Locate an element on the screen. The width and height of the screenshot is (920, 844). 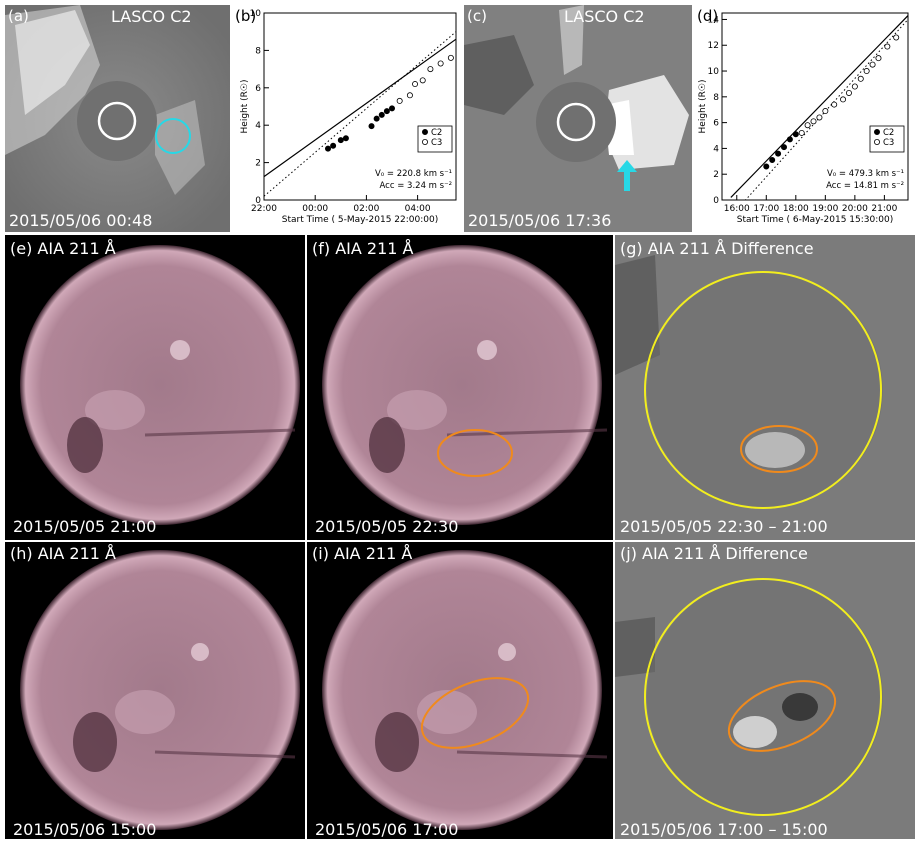
x-tick-label: 02:00 is located at coordinates (366, 209).